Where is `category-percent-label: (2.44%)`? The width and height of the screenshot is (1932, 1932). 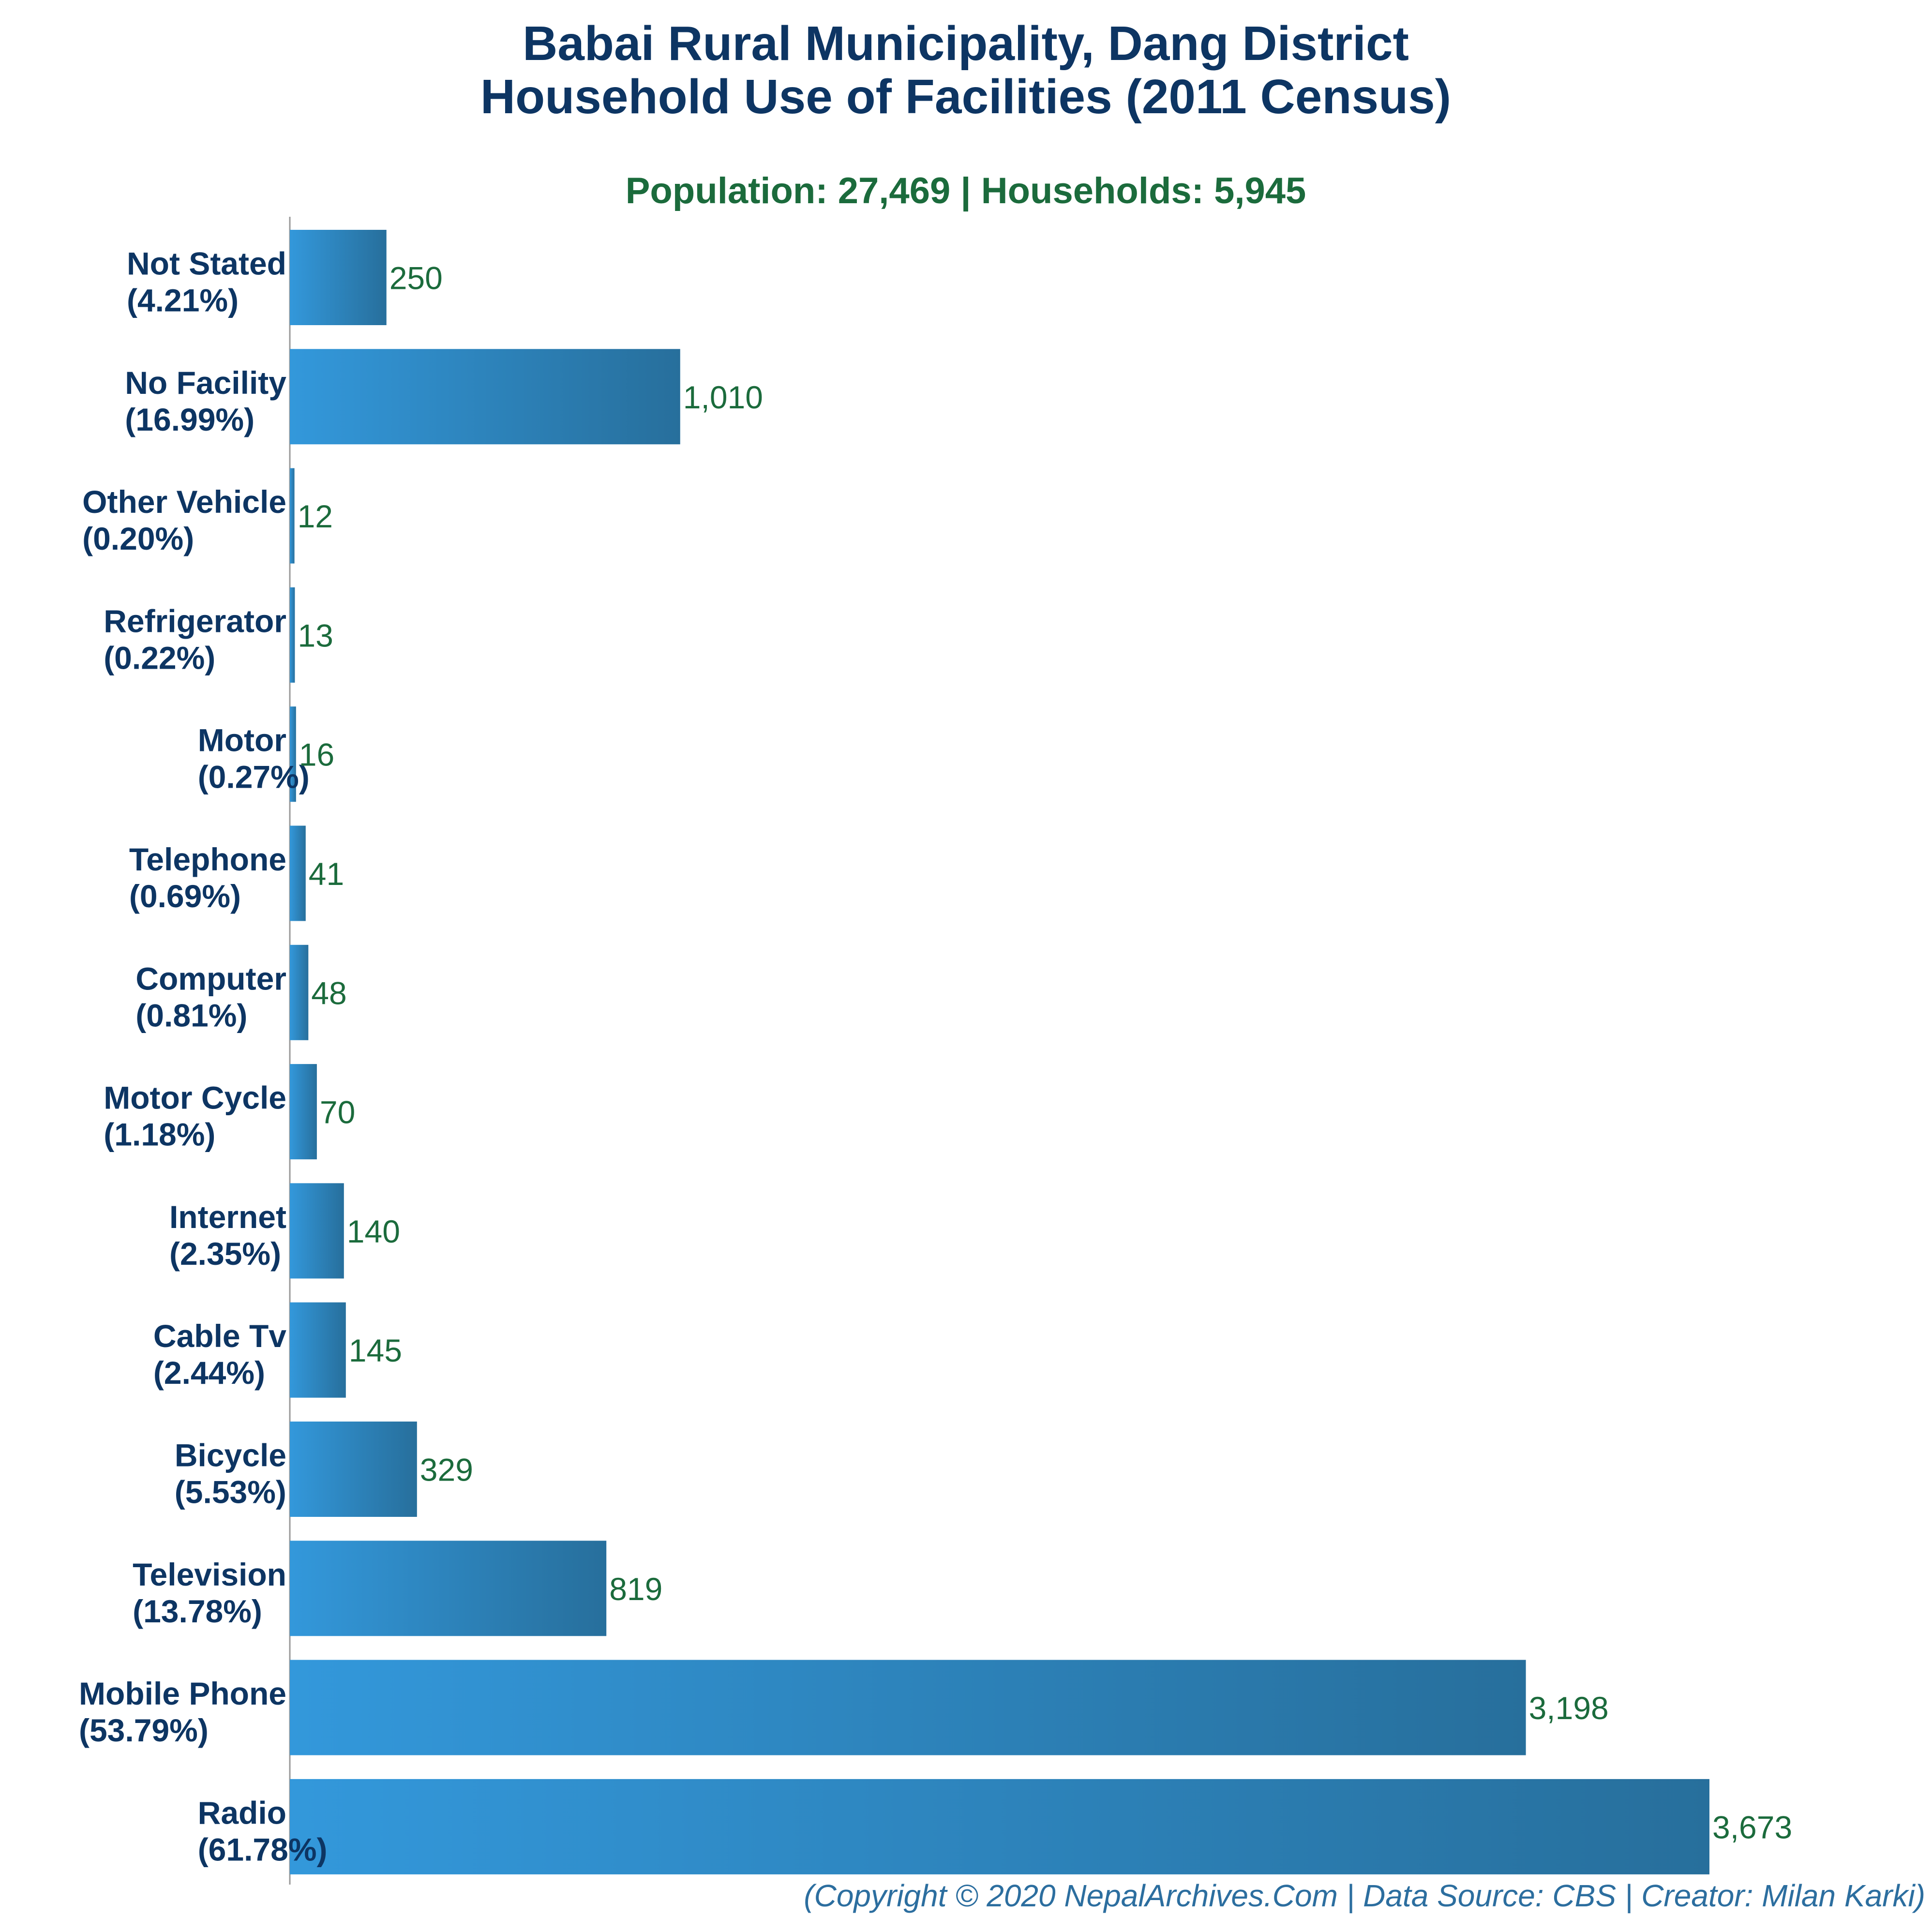 category-percent-label: (2.44%) is located at coordinates (209, 1373).